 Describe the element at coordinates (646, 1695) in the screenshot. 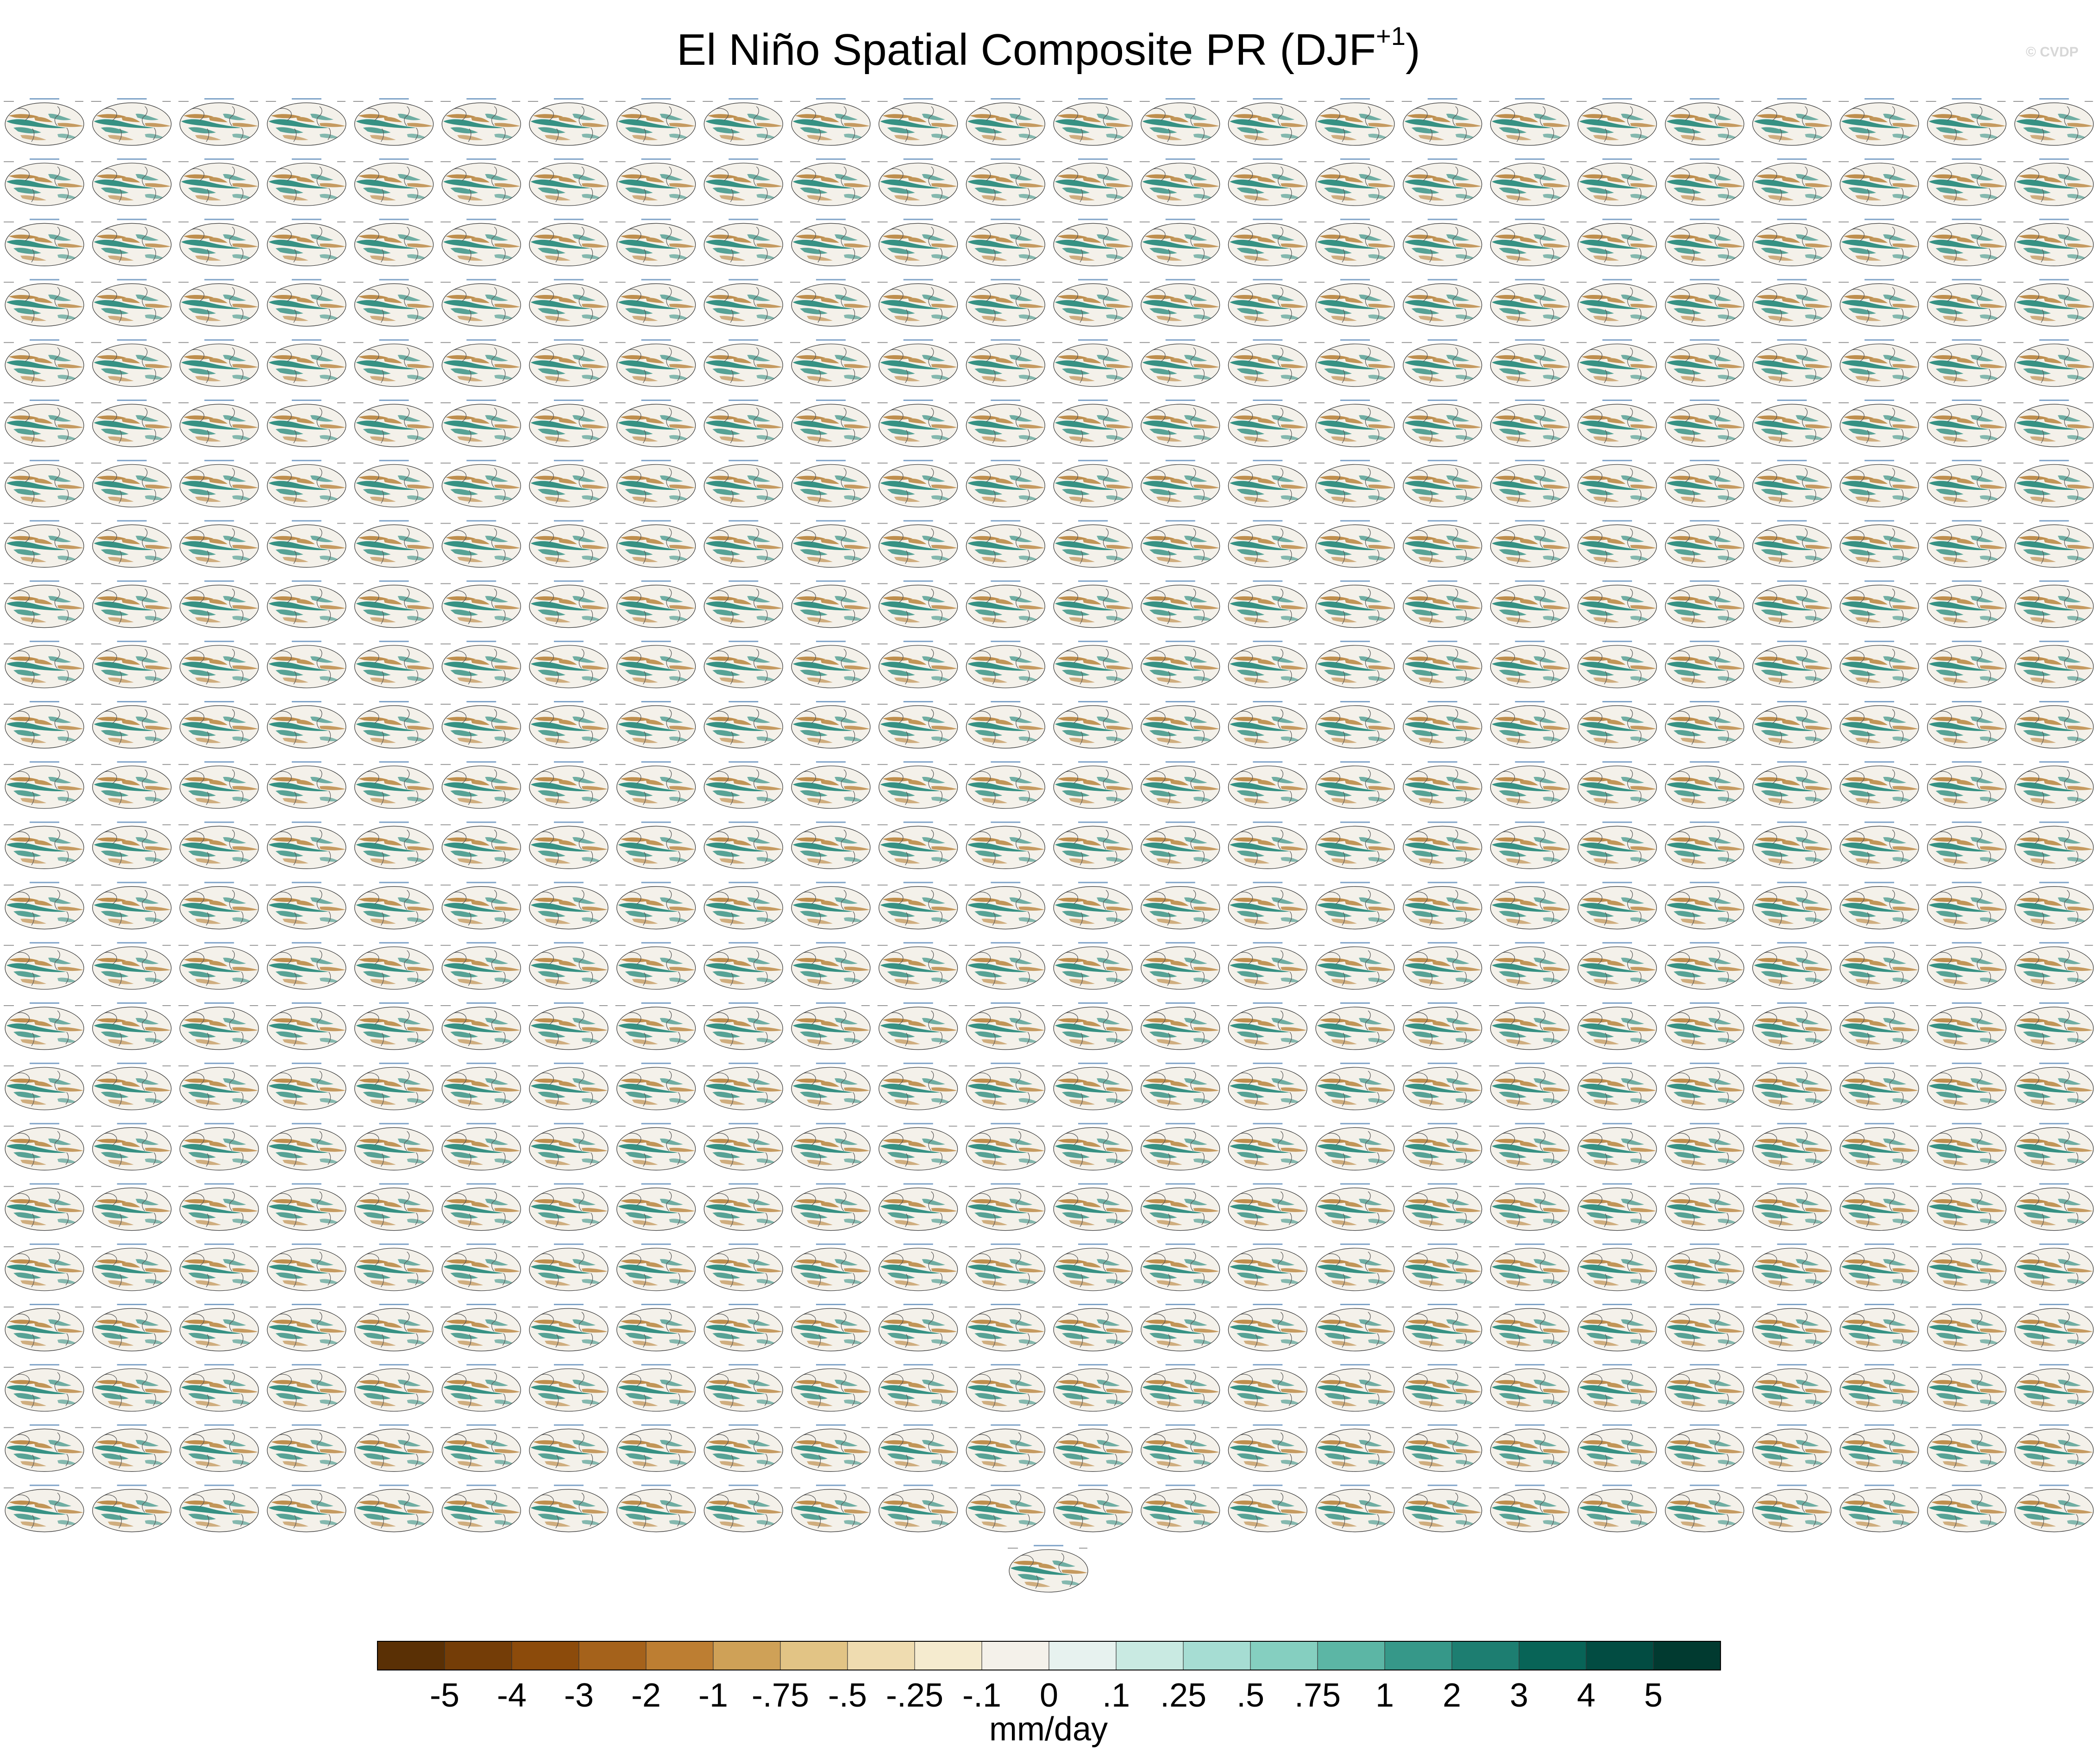

I see `colorbar-tick-label: -2` at that location.